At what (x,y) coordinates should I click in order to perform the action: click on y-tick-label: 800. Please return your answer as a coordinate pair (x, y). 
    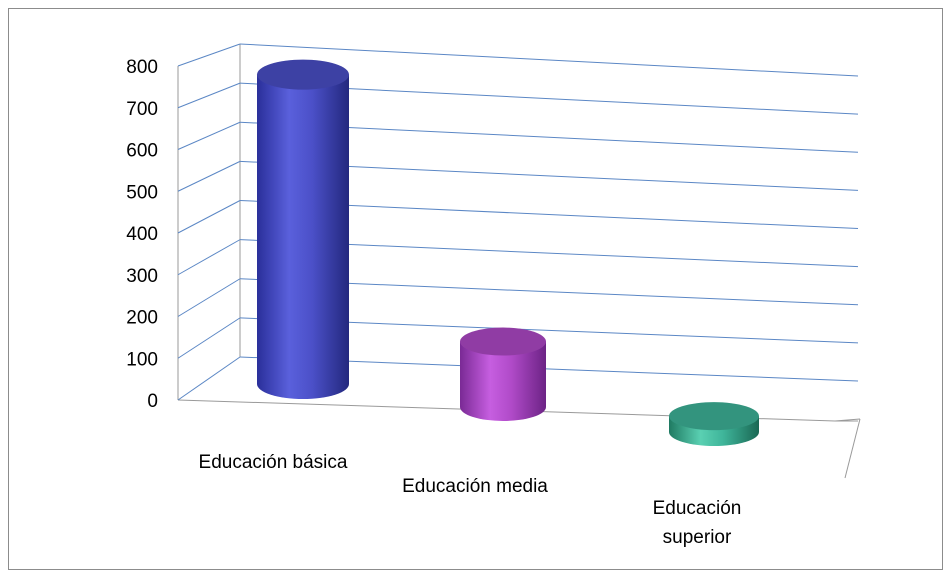
    Looking at the image, I should click on (142, 67).